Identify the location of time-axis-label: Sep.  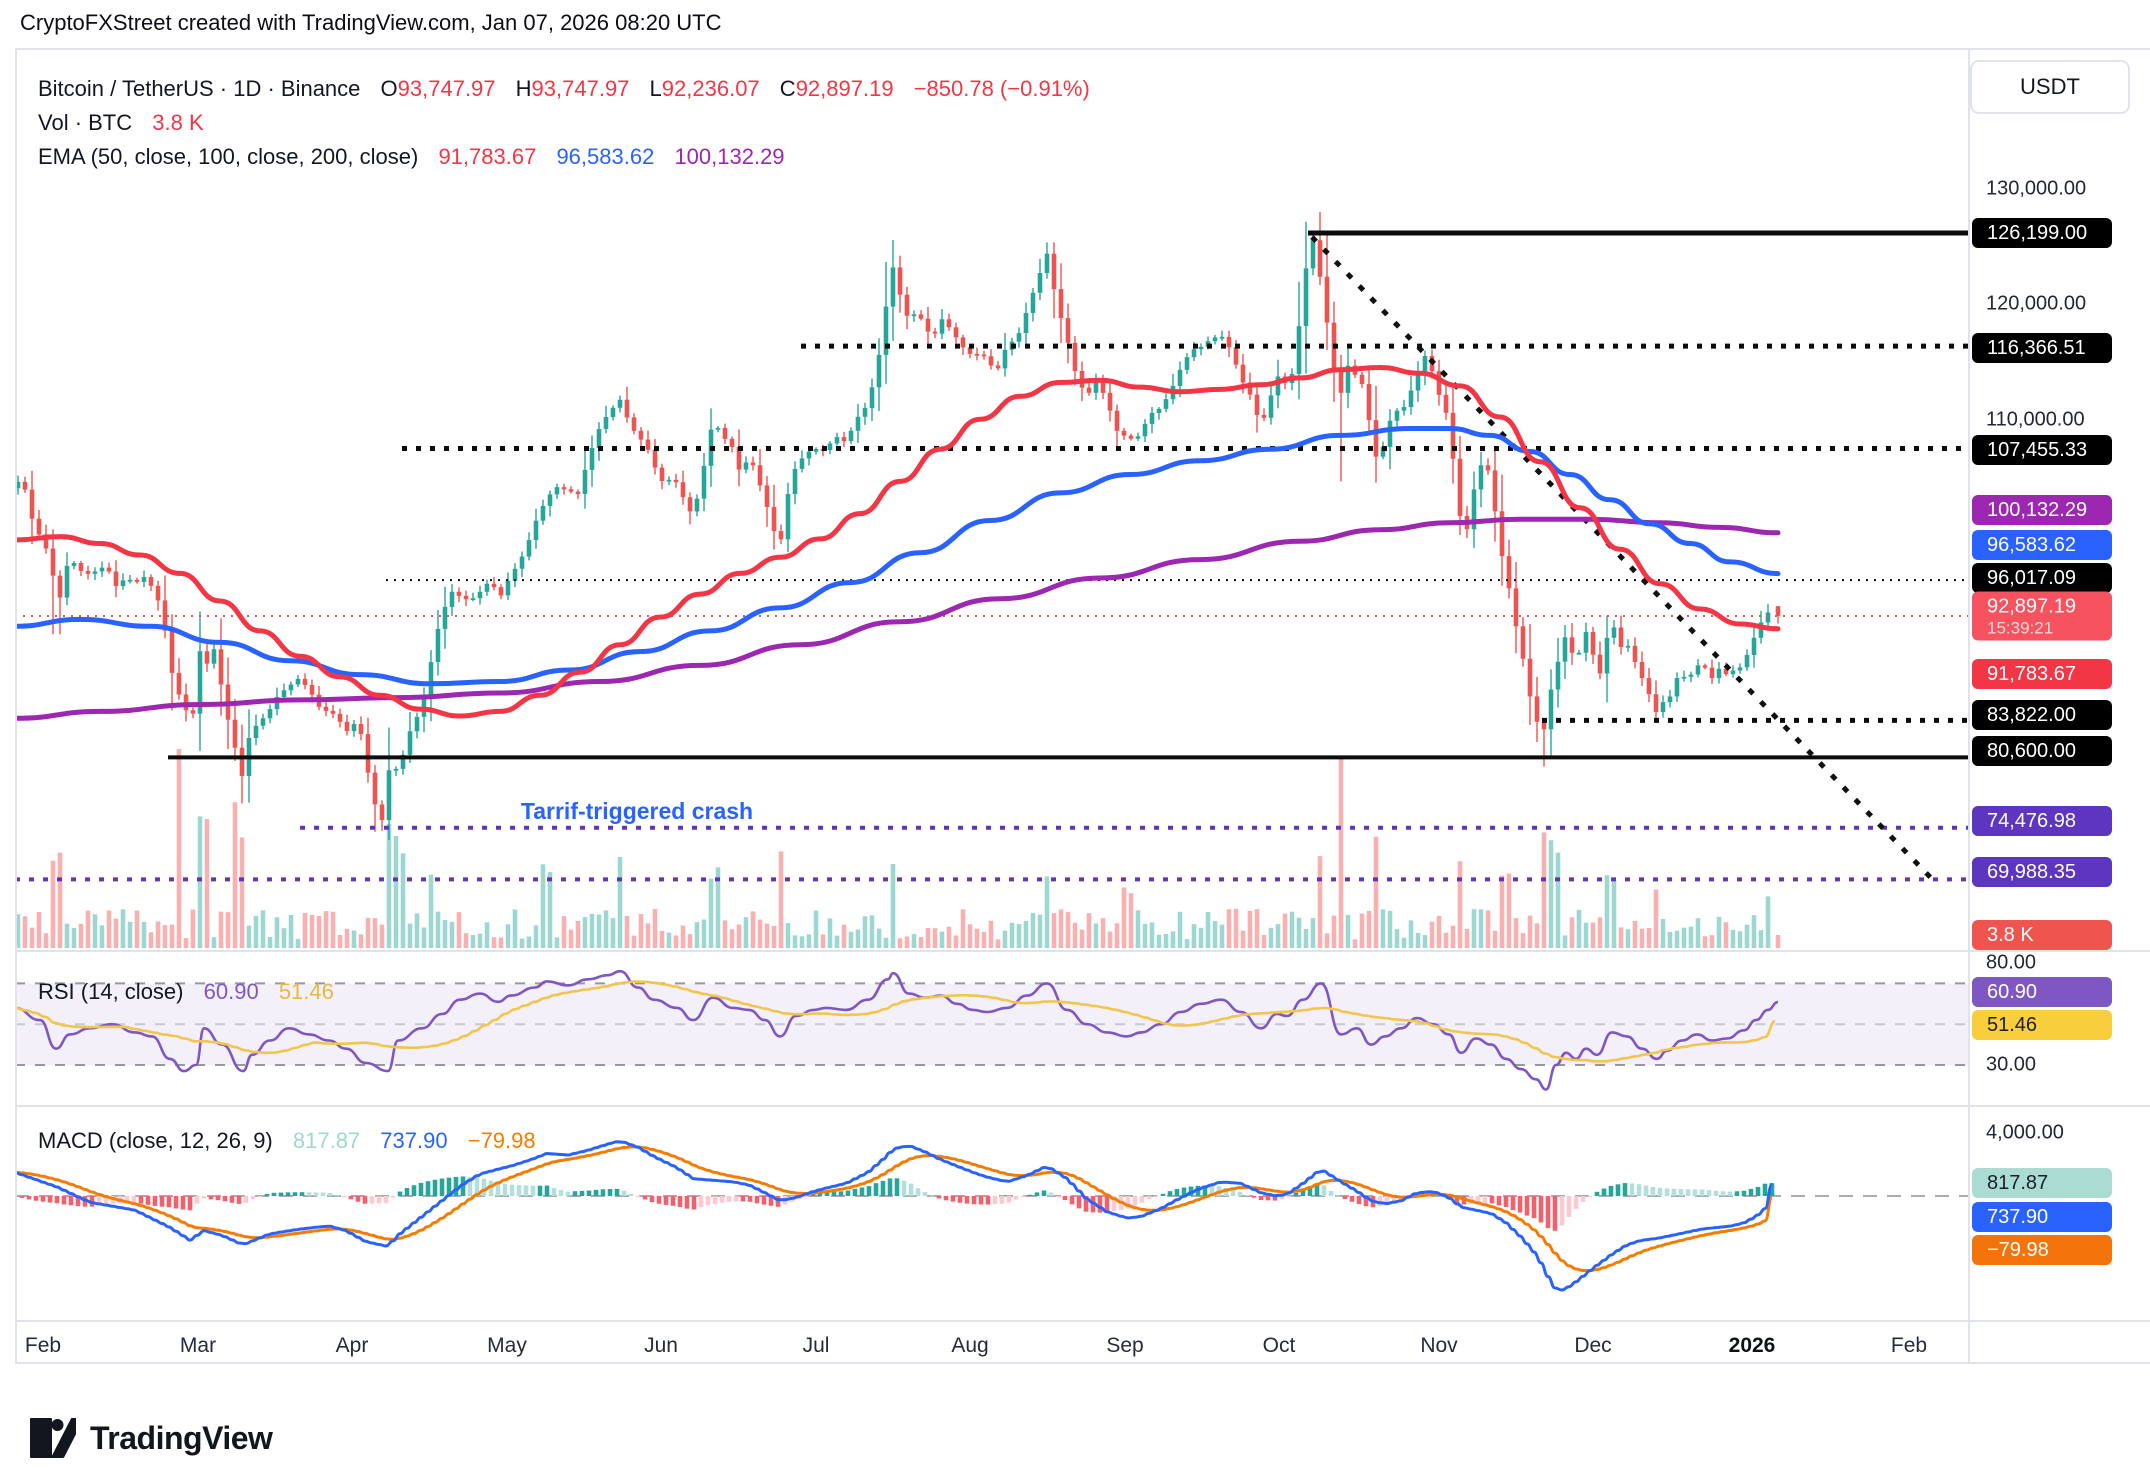
(1125, 1345).